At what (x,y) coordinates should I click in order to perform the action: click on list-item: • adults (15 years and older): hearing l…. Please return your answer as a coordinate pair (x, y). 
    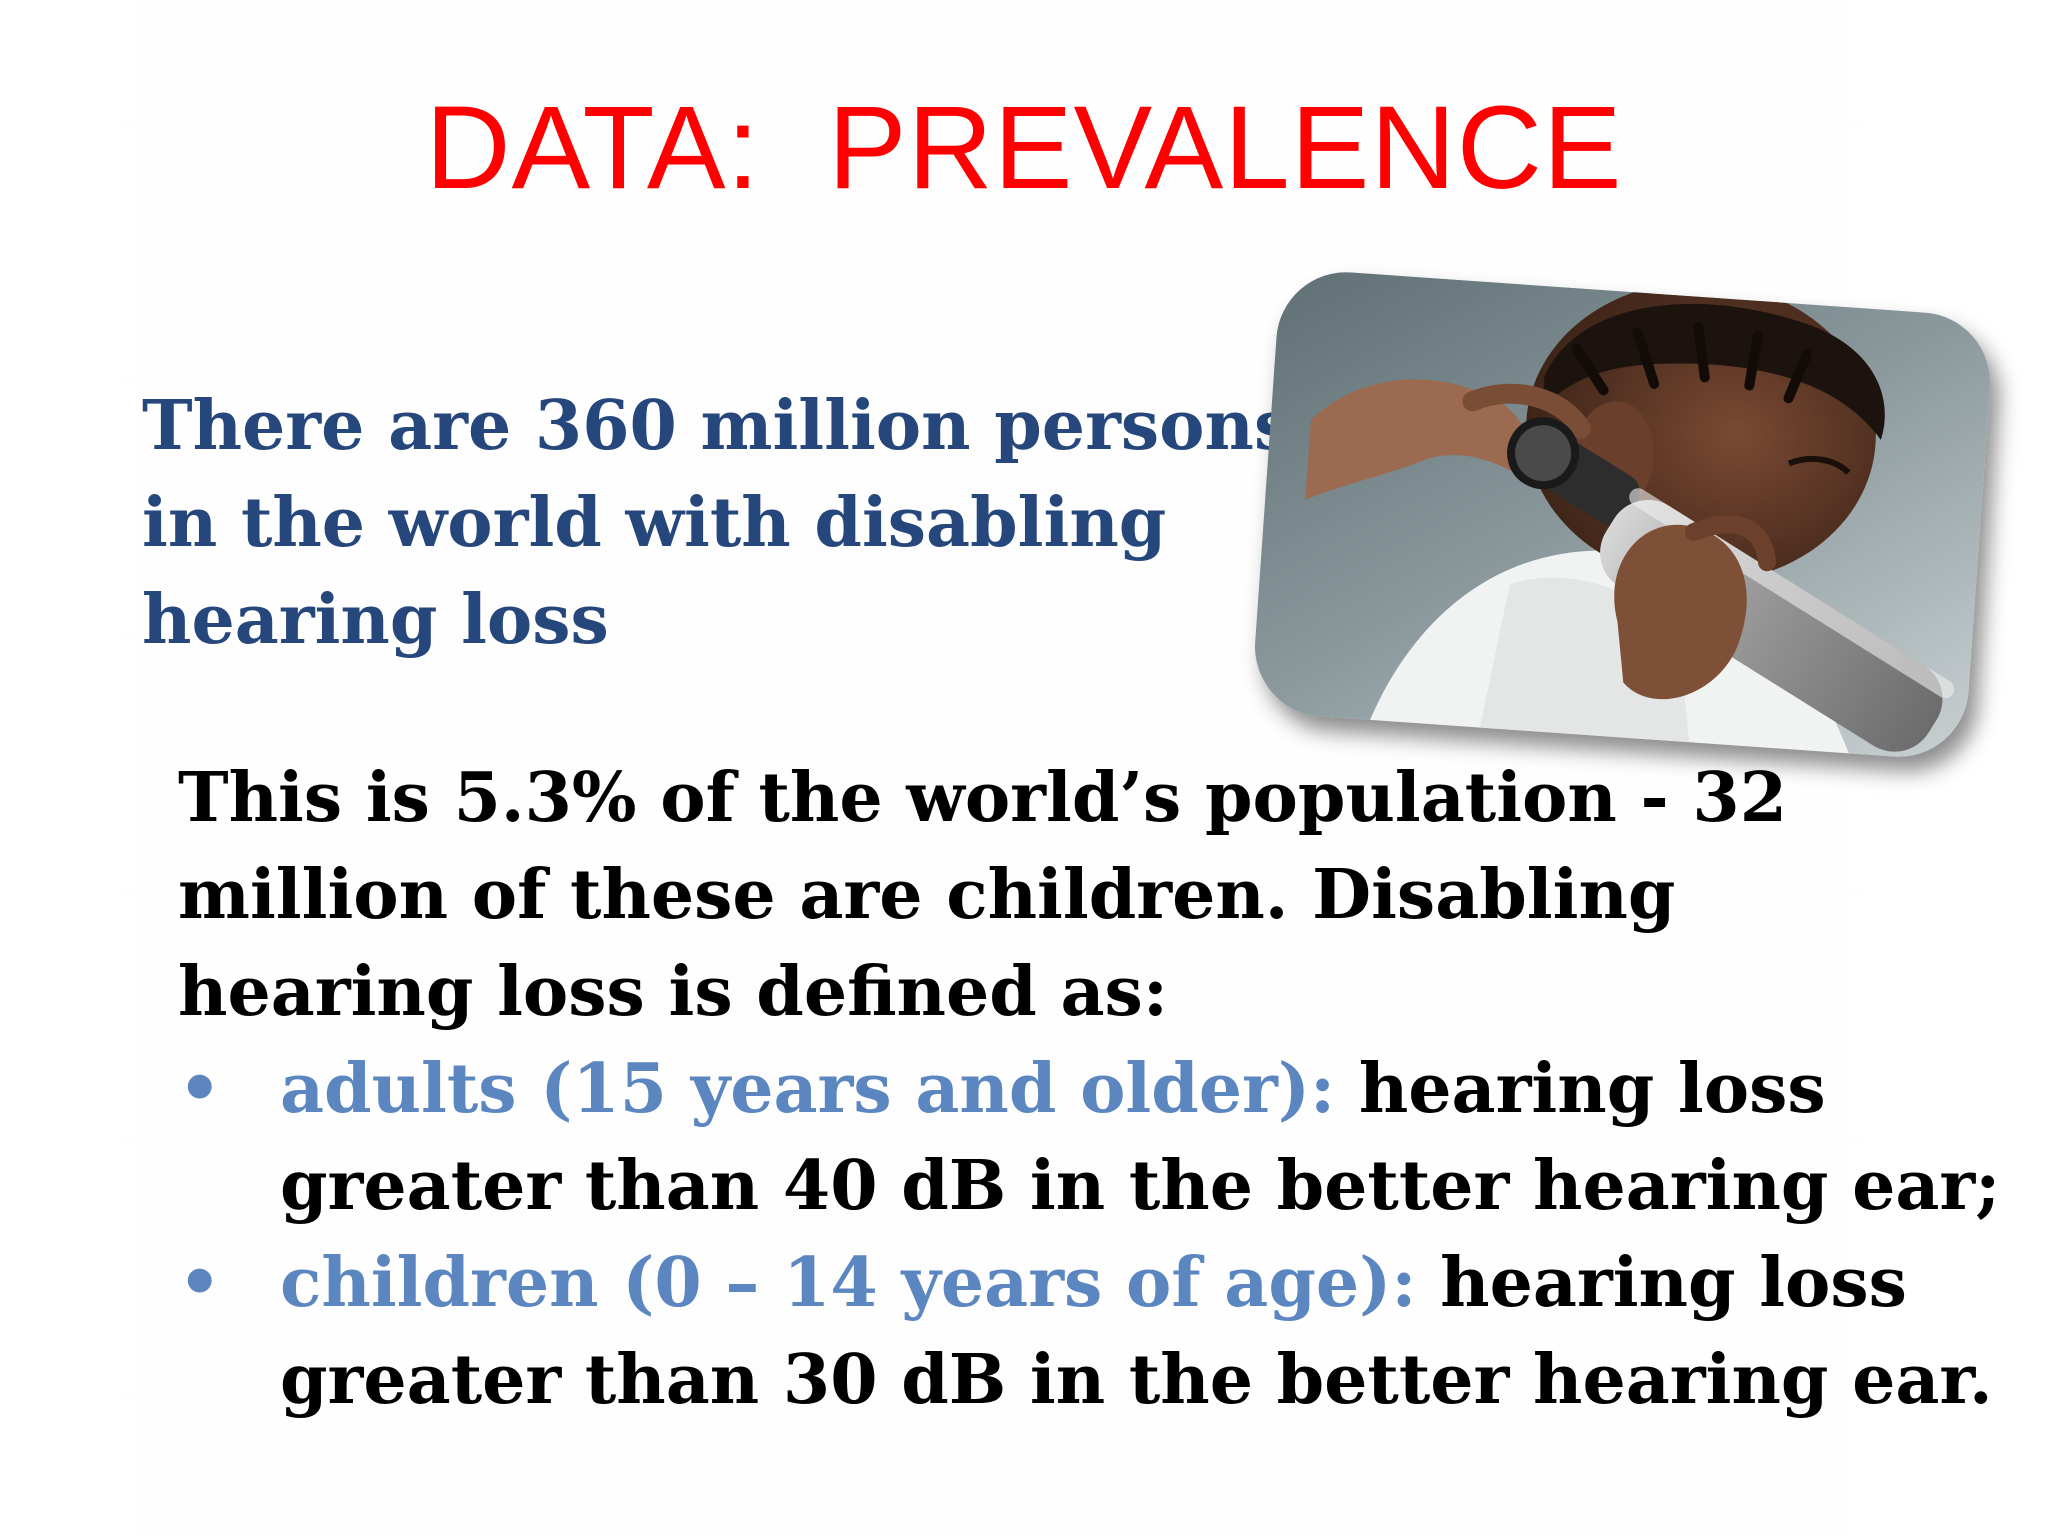
    Looking at the image, I should click on (1089, 1138).